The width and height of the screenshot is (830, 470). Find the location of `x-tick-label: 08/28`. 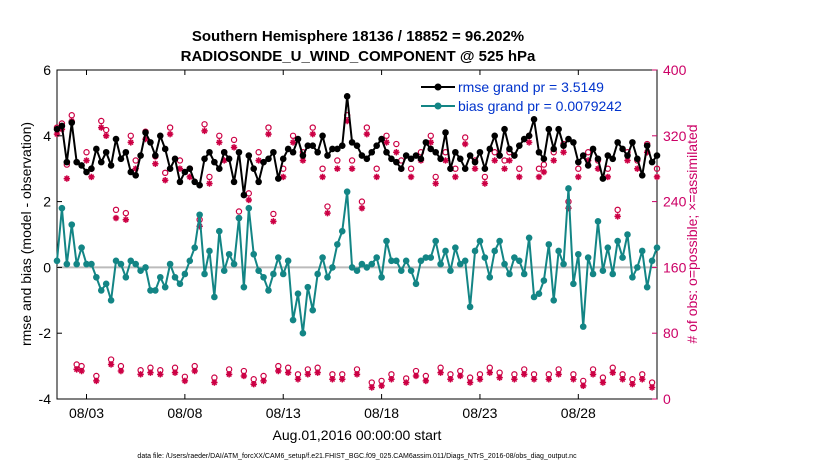

x-tick-label: 08/28 is located at coordinates (578, 413).